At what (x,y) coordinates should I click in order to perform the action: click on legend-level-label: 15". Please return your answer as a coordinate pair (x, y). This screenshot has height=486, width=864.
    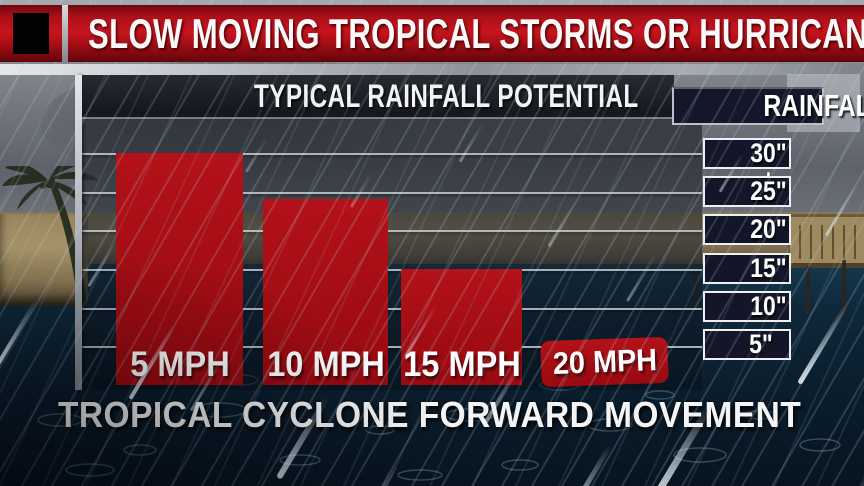
    Looking at the image, I should click on (768, 268).